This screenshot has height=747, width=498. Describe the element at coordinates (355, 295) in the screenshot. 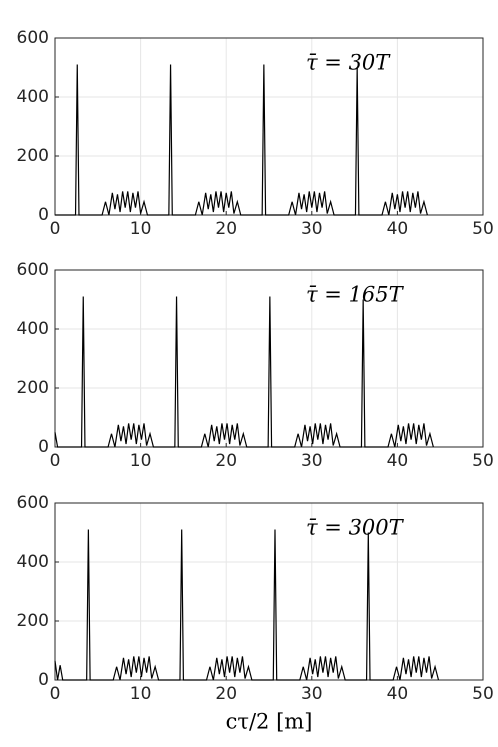

I see `annotation: τ̄ = 165T` at that location.